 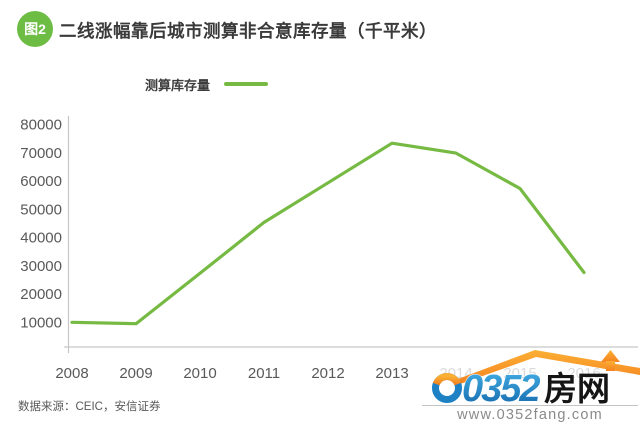 I want to click on x-tick-label: 2010, so click(x=199, y=373).